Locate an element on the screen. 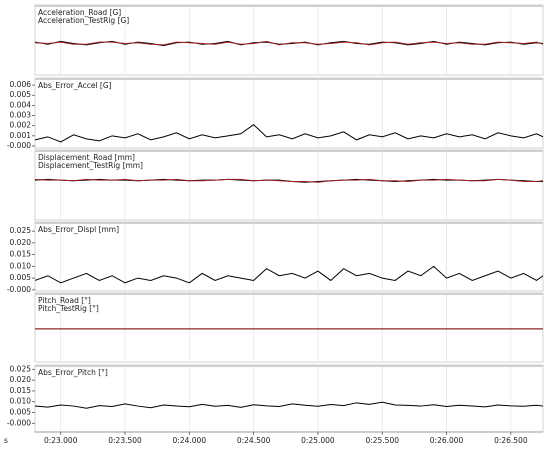 The image size is (550, 453). series-label: Acceleration_TestRig [G] is located at coordinates (83, 20).